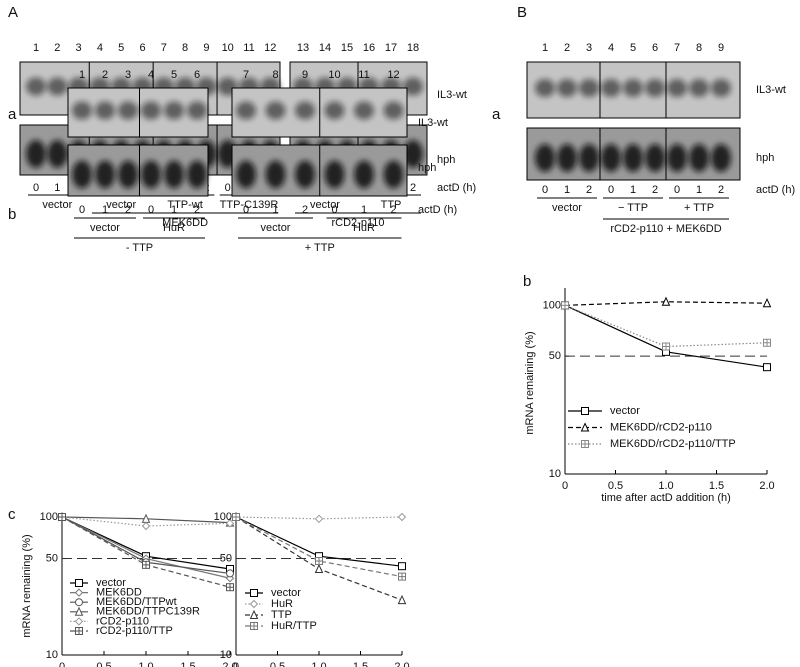 This screenshot has height=667, width=800. What do you see at coordinates (527, 281) in the screenshot?
I see `panel-letter: b` at bounding box center [527, 281].